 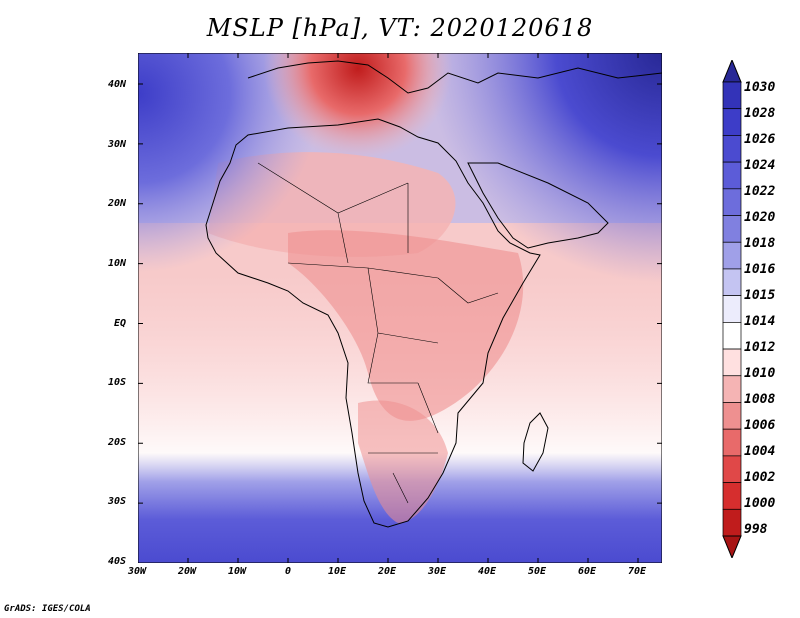 I want to click on credit-text: GrADS: IGES/COLA, so click(x=47, y=609).